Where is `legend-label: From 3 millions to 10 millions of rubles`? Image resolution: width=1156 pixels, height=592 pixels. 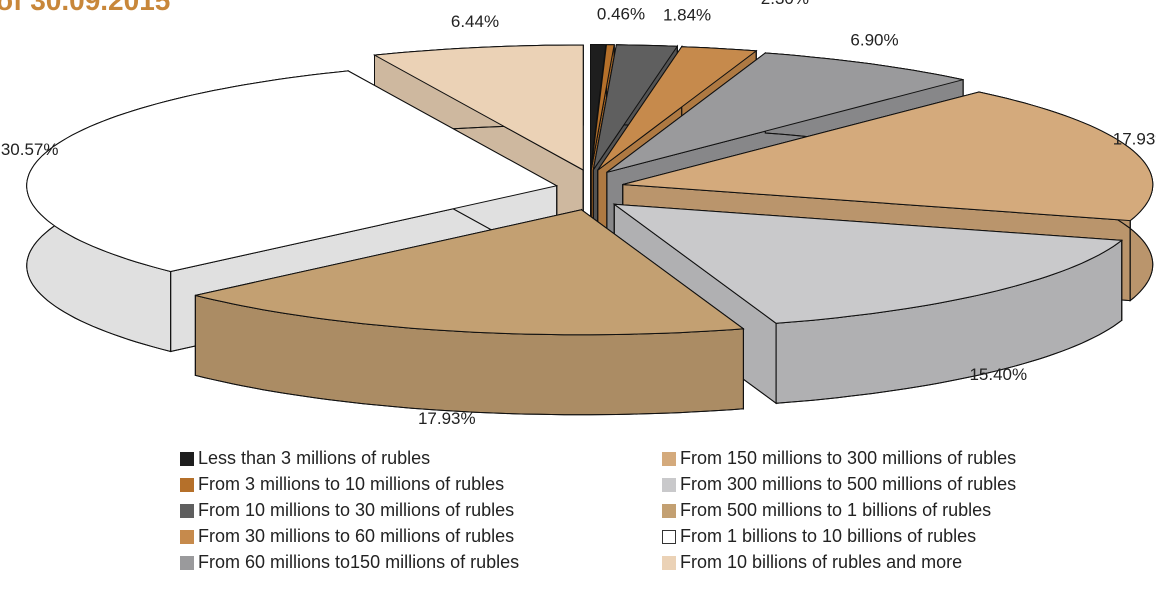
legend-label: From 3 millions to 10 millions of rubles is located at coordinates (351, 484).